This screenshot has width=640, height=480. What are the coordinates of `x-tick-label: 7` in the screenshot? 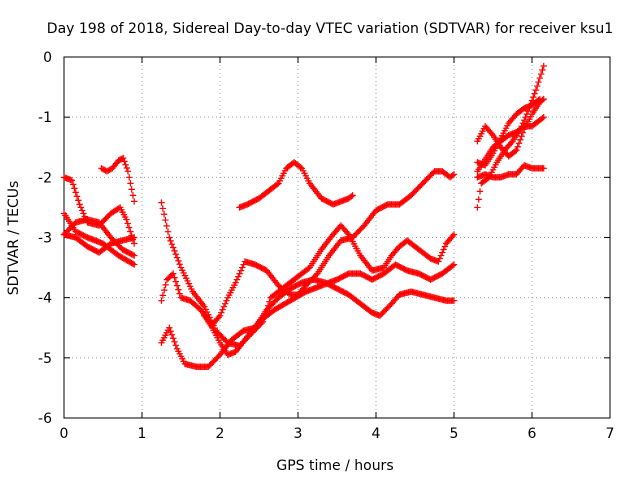 It's located at (610, 434).